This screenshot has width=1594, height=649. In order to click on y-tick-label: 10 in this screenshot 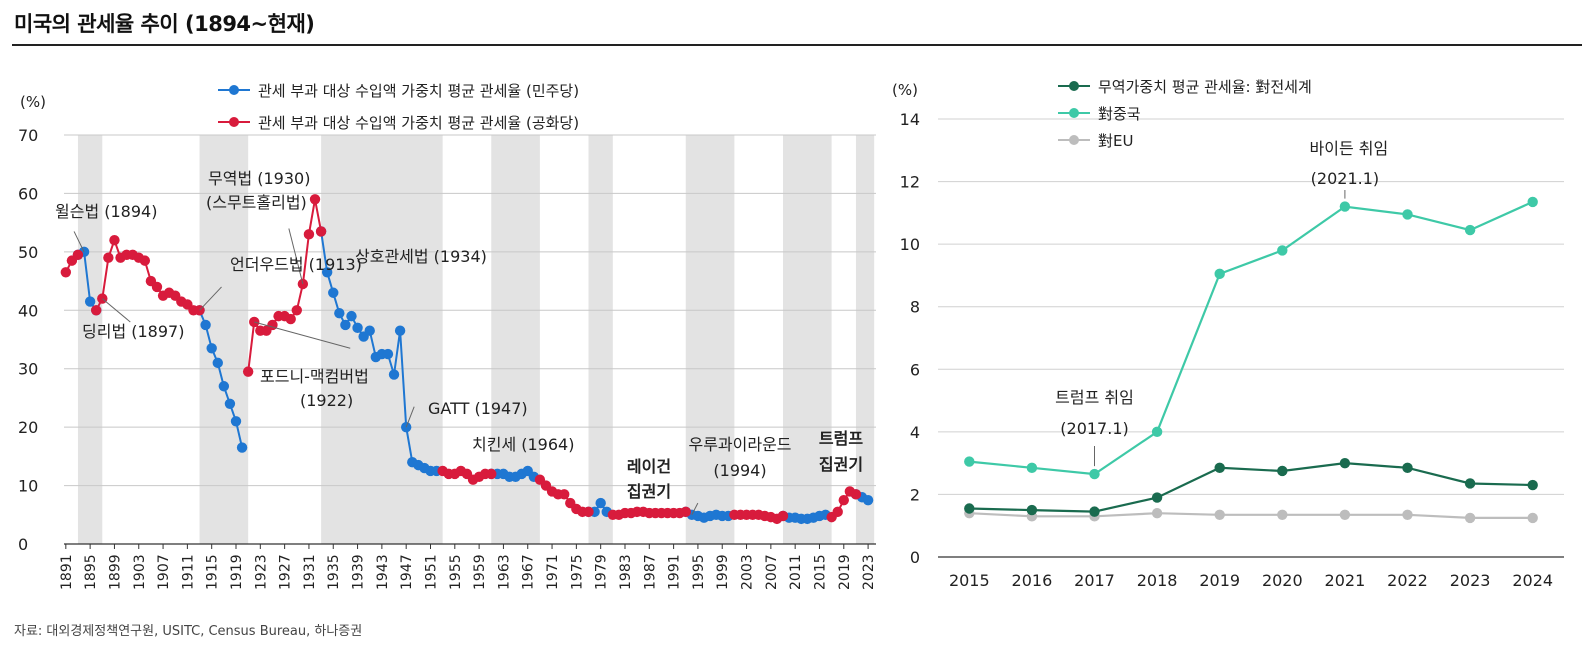, I will do `click(28, 486)`.